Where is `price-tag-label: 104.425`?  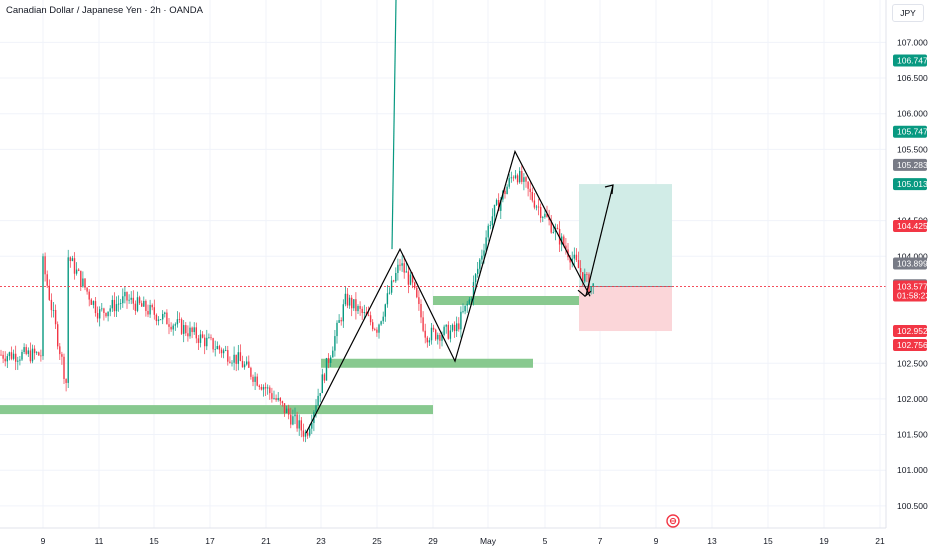 price-tag-label: 104.425 is located at coordinates (912, 226).